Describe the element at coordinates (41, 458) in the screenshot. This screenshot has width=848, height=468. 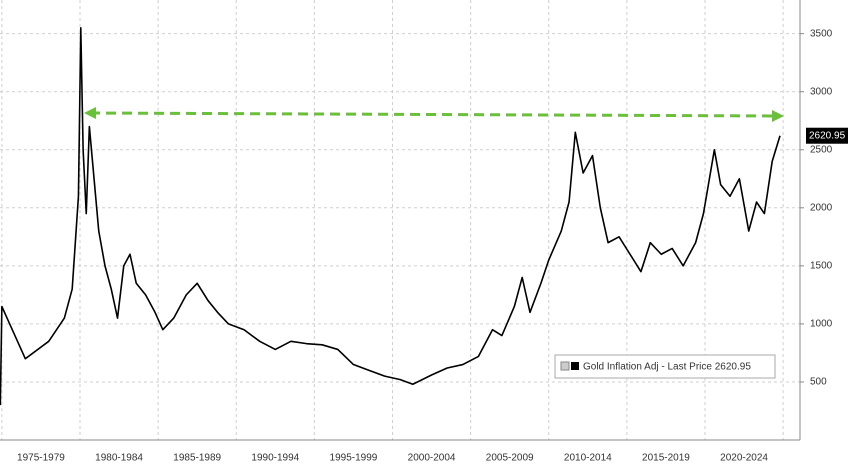
I see `x-tick-label: 1975-1979` at that location.